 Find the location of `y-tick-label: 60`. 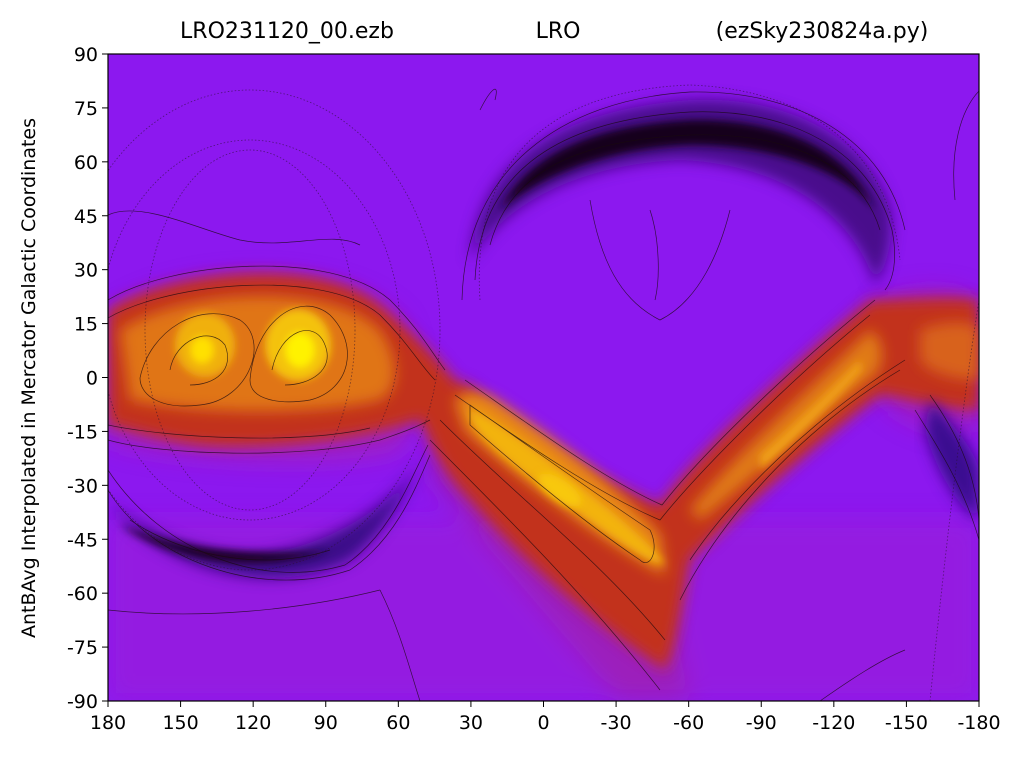

y-tick-label: 60 is located at coordinates (86, 163).